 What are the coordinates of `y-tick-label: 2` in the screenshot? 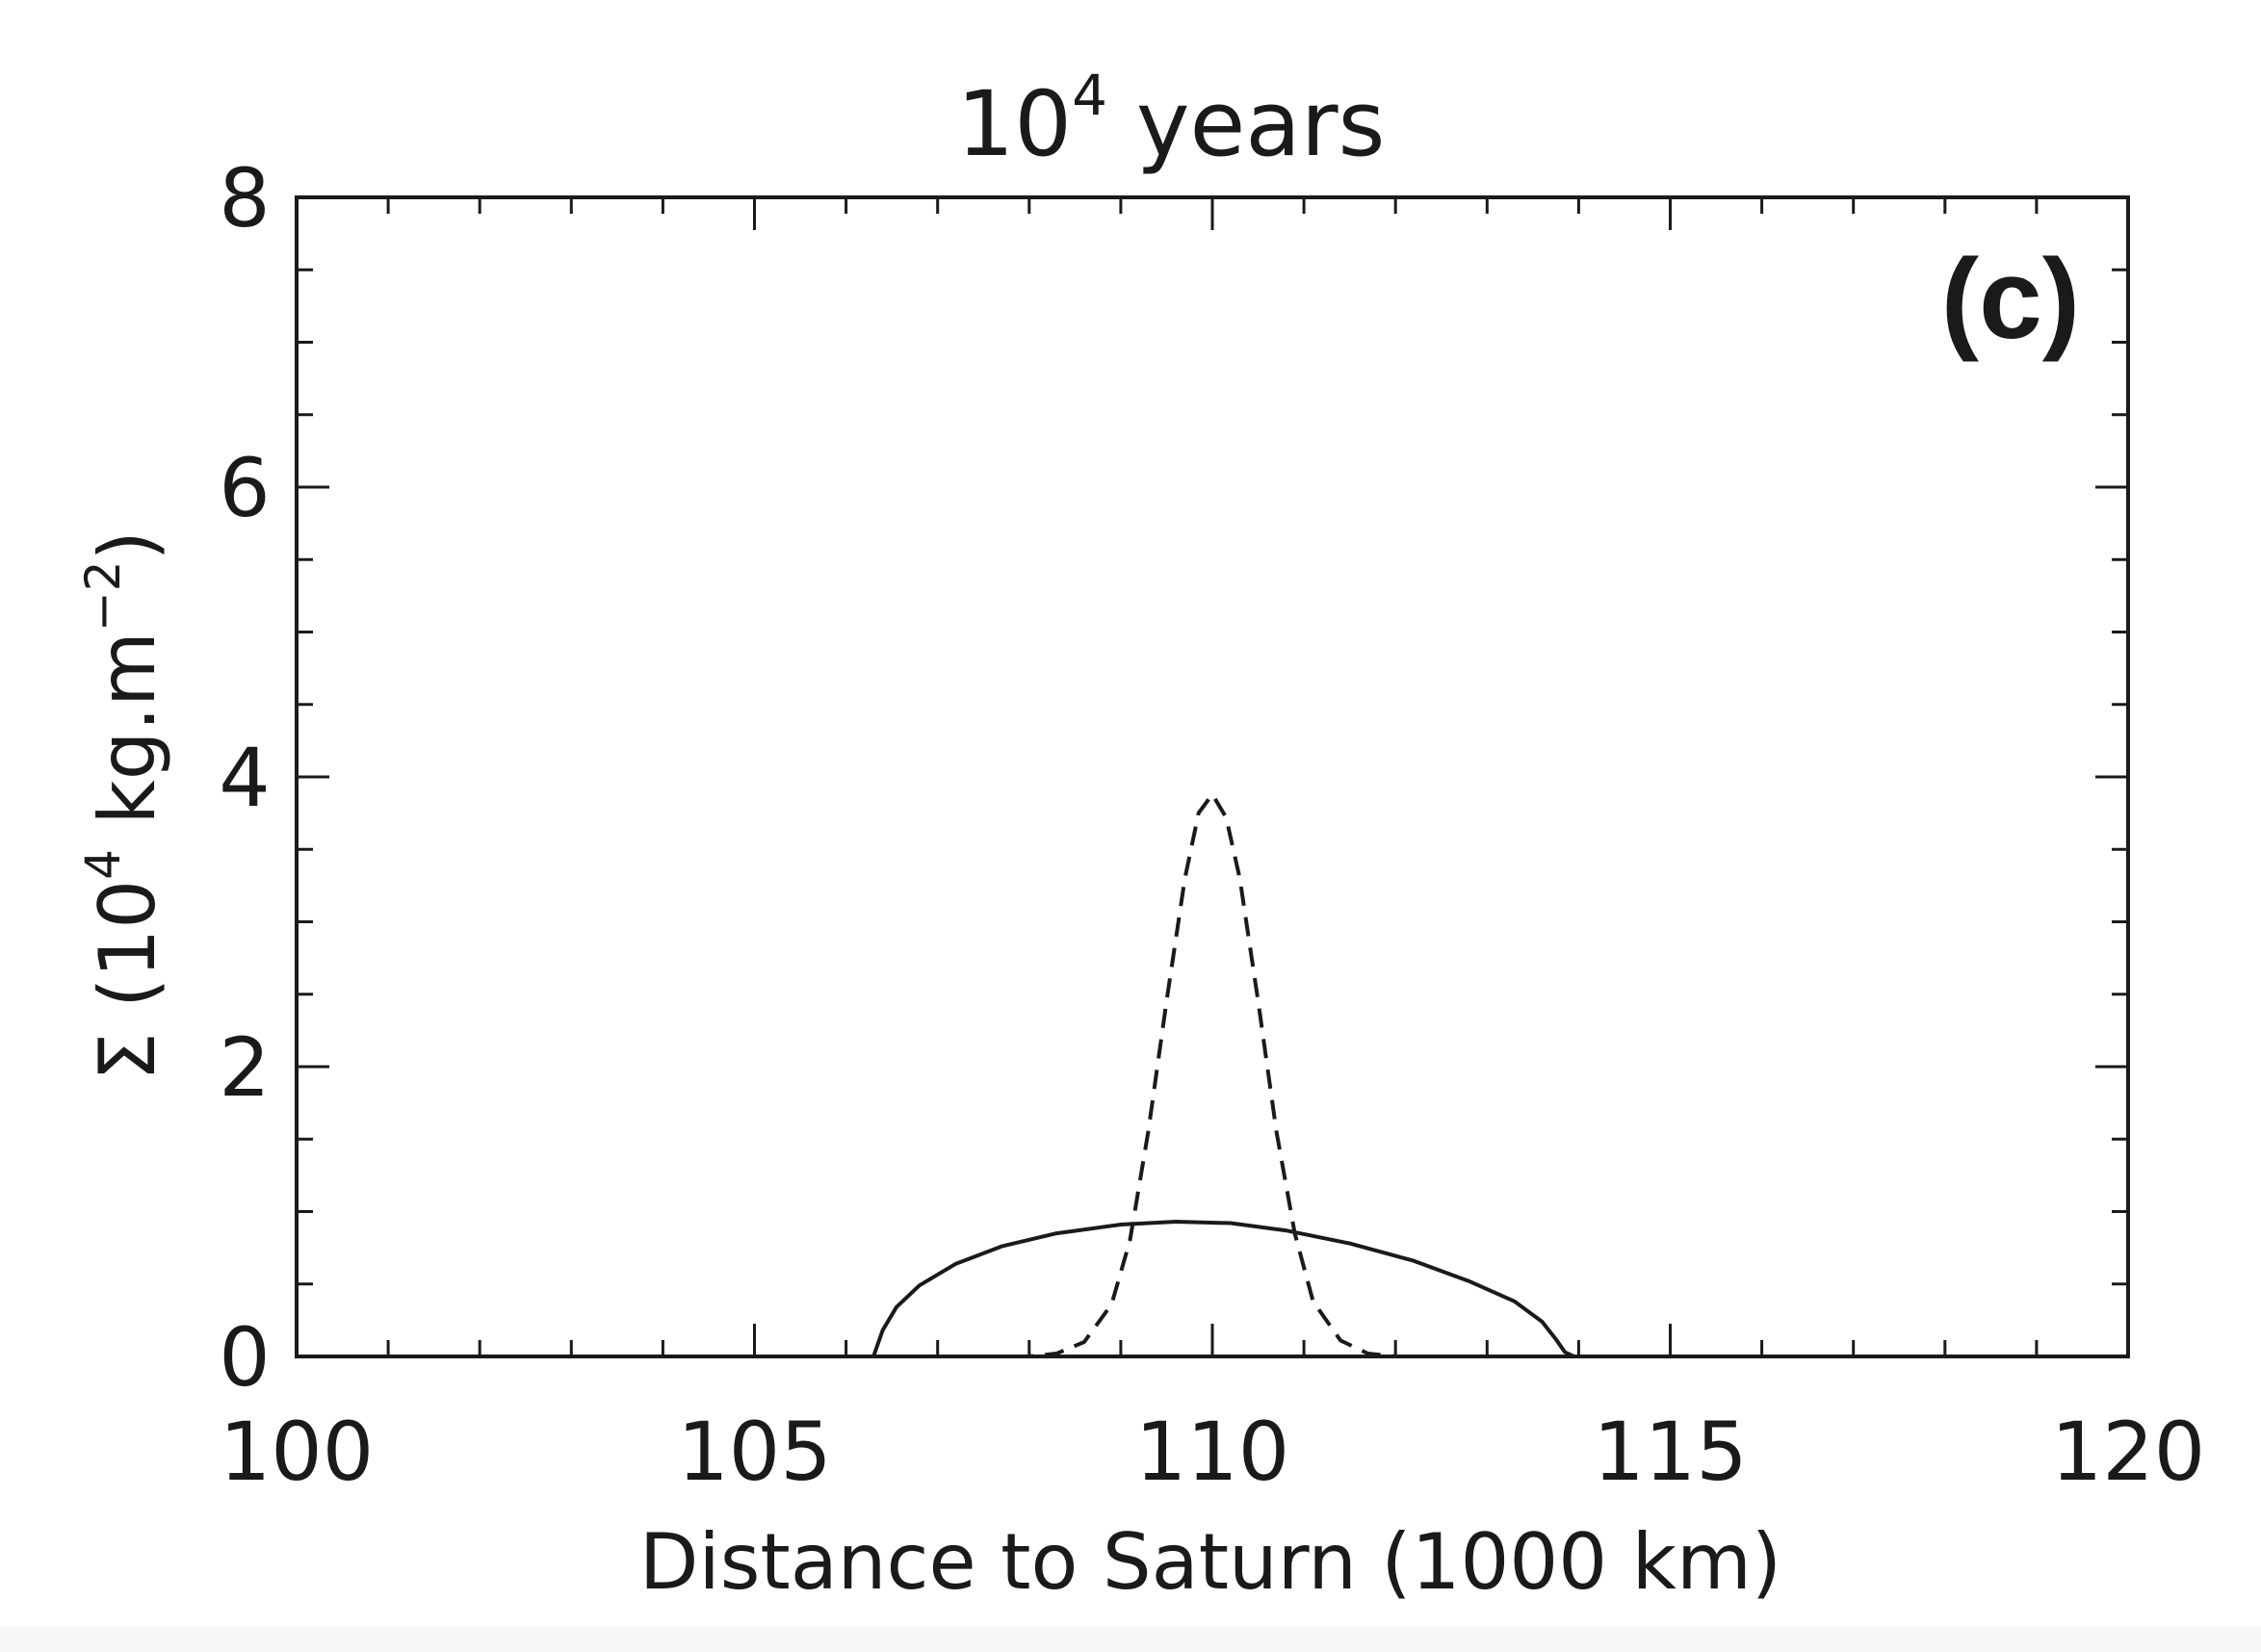 It's located at (244, 1067).